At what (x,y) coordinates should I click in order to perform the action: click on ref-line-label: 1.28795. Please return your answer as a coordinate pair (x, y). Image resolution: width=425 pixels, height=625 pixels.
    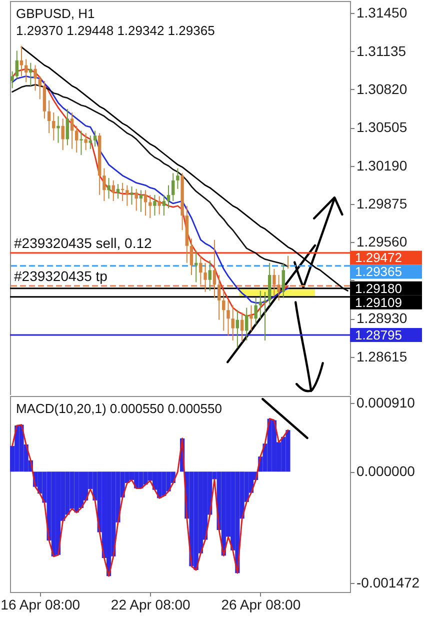
    Looking at the image, I should click on (378, 334).